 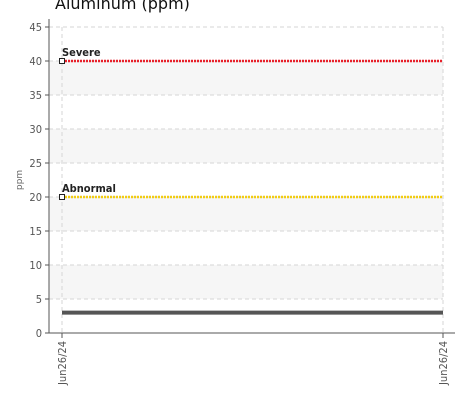 What do you see at coordinates (20, 180) in the screenshot?
I see `y-axis-label: ppm` at bounding box center [20, 180].